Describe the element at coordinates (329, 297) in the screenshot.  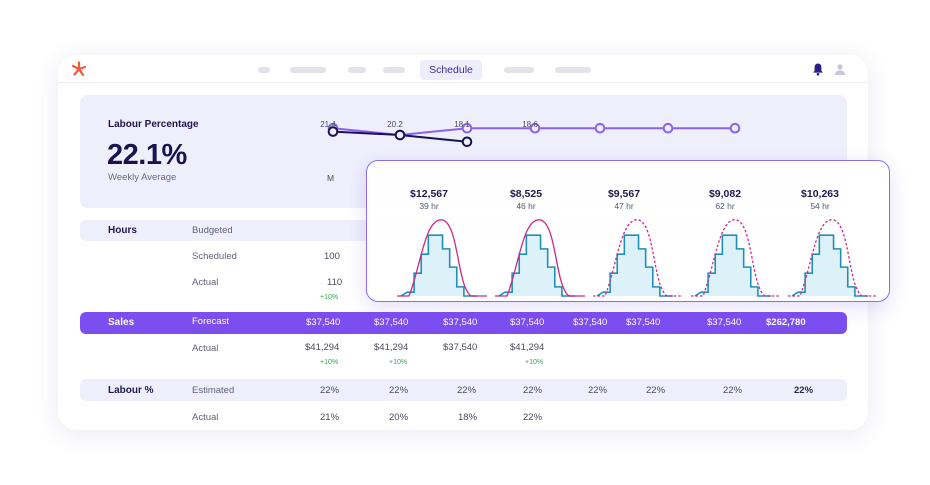
I see `hours-actual-change: +10%` at that location.